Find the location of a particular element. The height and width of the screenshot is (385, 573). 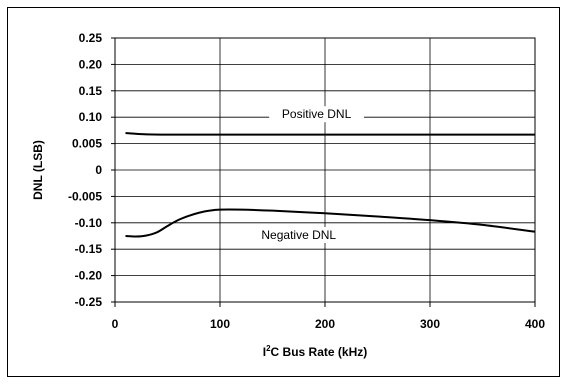

series-line-positive-dnl is located at coordinates (330, 134).